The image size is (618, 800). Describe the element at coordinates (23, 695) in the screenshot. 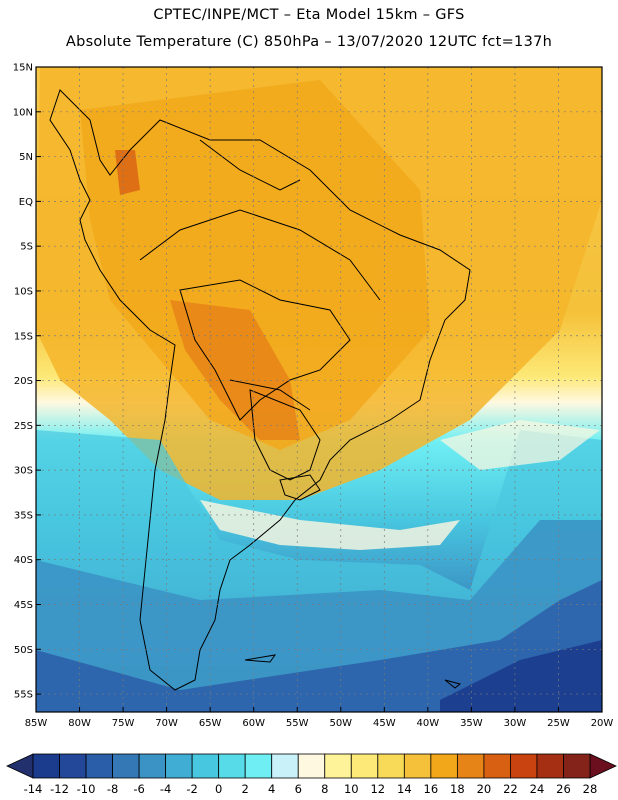

I see `lat-label: 55S` at that location.